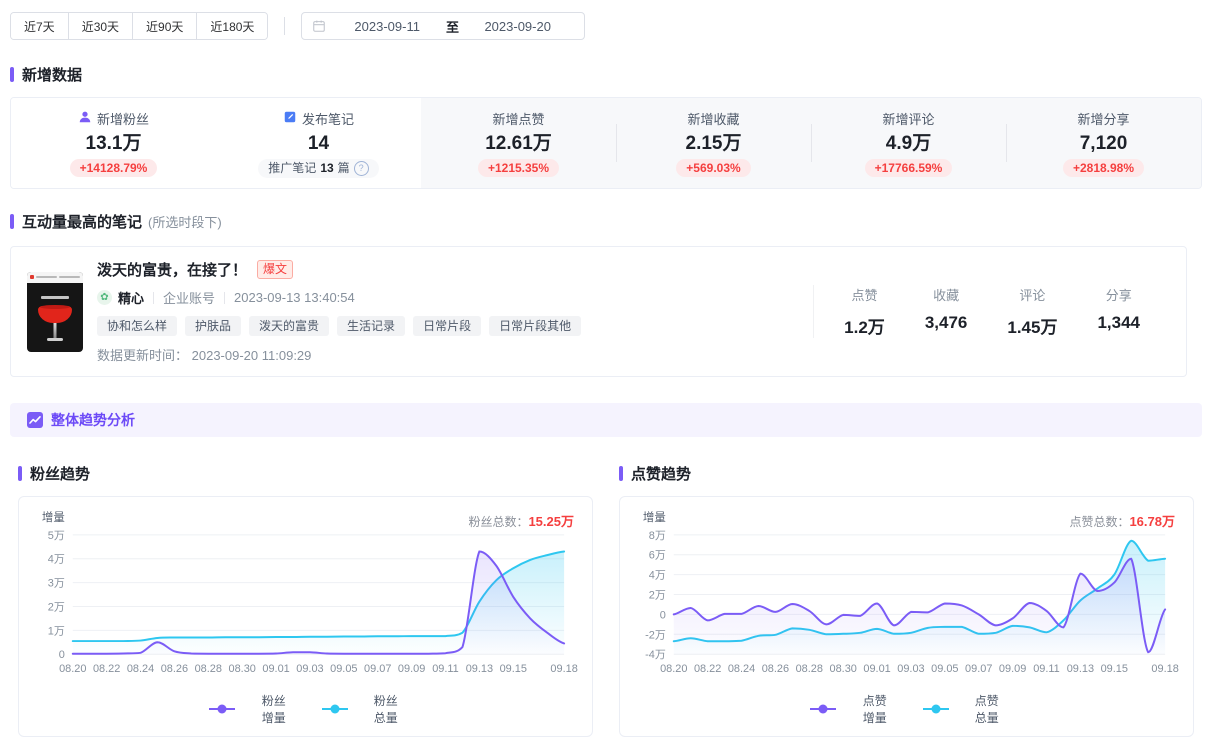  What do you see at coordinates (275, 269) in the screenshot?
I see `hot-note-badge: 爆文` at bounding box center [275, 269].